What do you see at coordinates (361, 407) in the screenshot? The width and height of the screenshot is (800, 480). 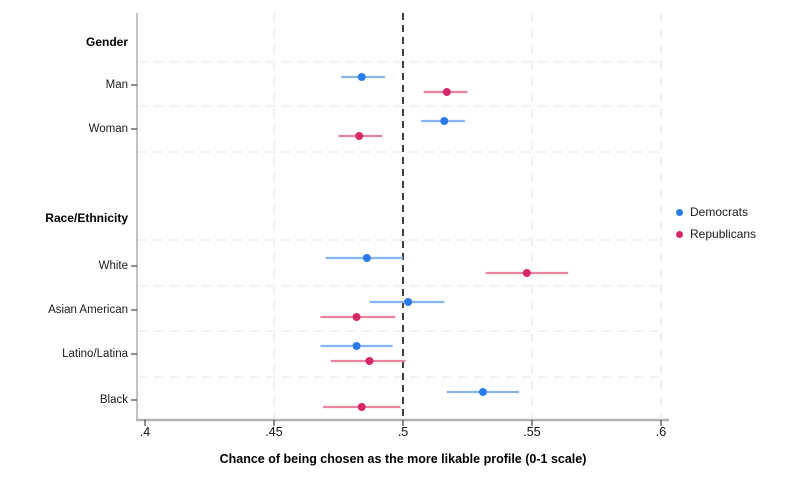 I see `estimate-dot-republicans-black` at bounding box center [361, 407].